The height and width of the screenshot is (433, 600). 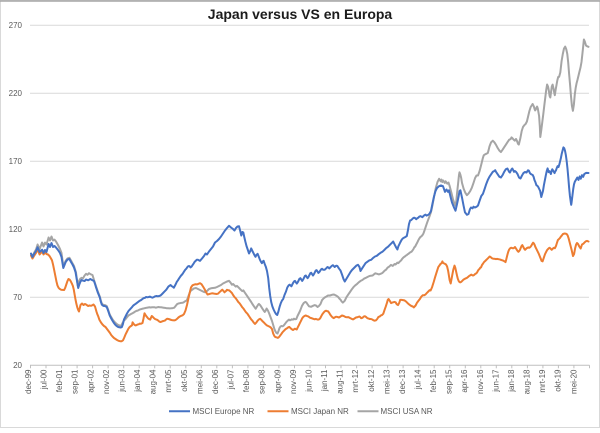 I want to click on svg-text: feb-15, so click(x=433, y=380).